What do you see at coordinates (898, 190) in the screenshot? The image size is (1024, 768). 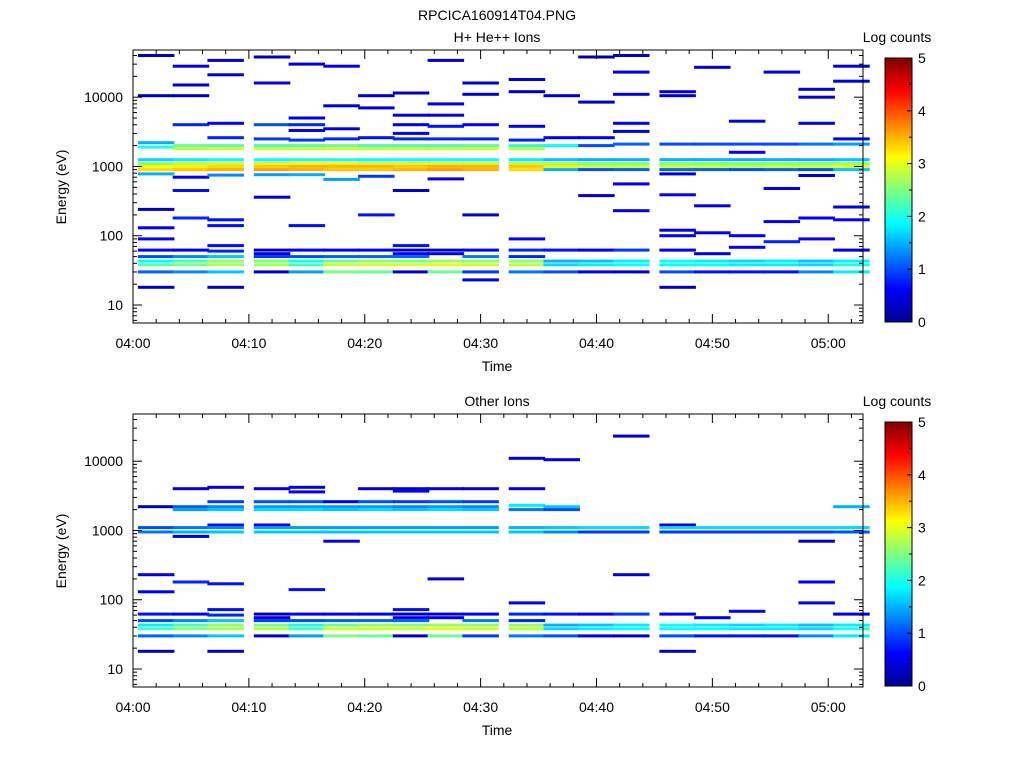 I see `colorbar` at bounding box center [898, 190].